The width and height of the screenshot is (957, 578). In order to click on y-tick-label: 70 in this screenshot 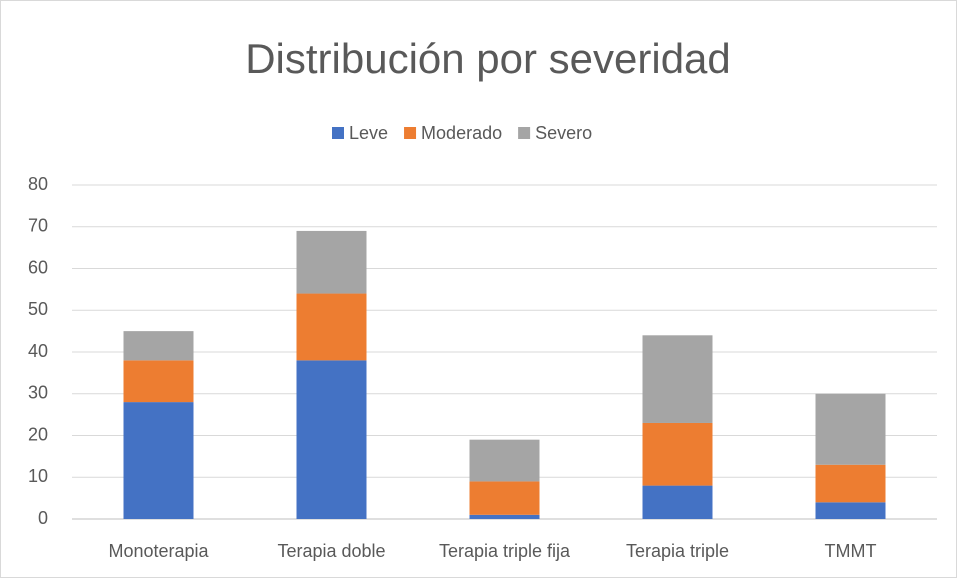, I will do `click(38, 226)`.